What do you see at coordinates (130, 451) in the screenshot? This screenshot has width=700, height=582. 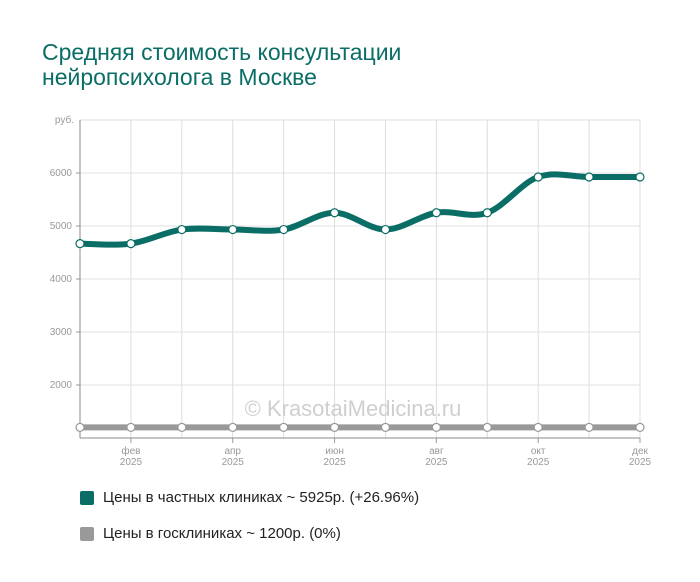 I see `x-tick-label-month: фев` at bounding box center [130, 451].